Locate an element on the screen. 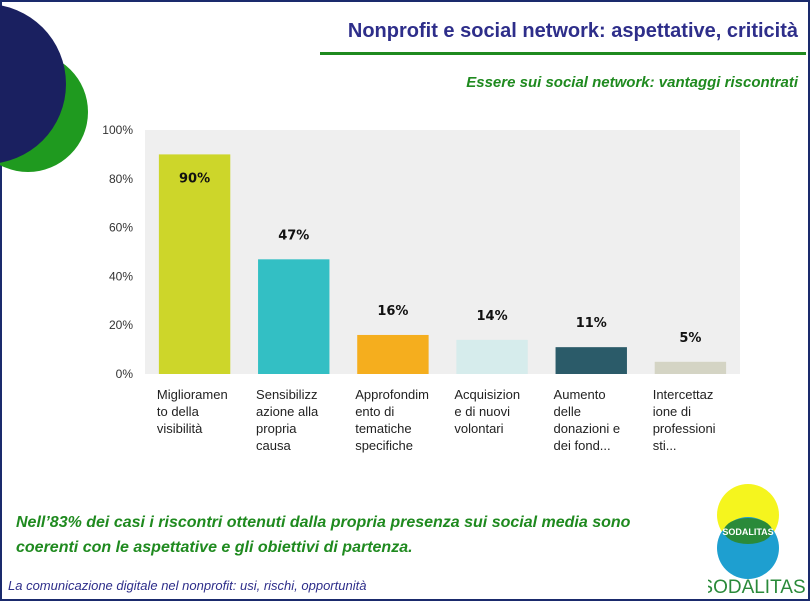  logo-green-band is located at coordinates (748, 531).